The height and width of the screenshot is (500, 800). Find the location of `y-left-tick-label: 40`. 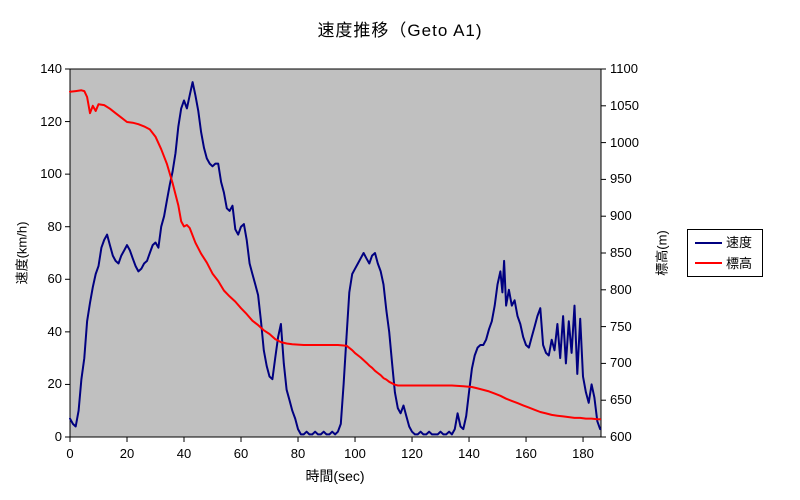

y-left-tick-label: 40 is located at coordinates (54, 331).